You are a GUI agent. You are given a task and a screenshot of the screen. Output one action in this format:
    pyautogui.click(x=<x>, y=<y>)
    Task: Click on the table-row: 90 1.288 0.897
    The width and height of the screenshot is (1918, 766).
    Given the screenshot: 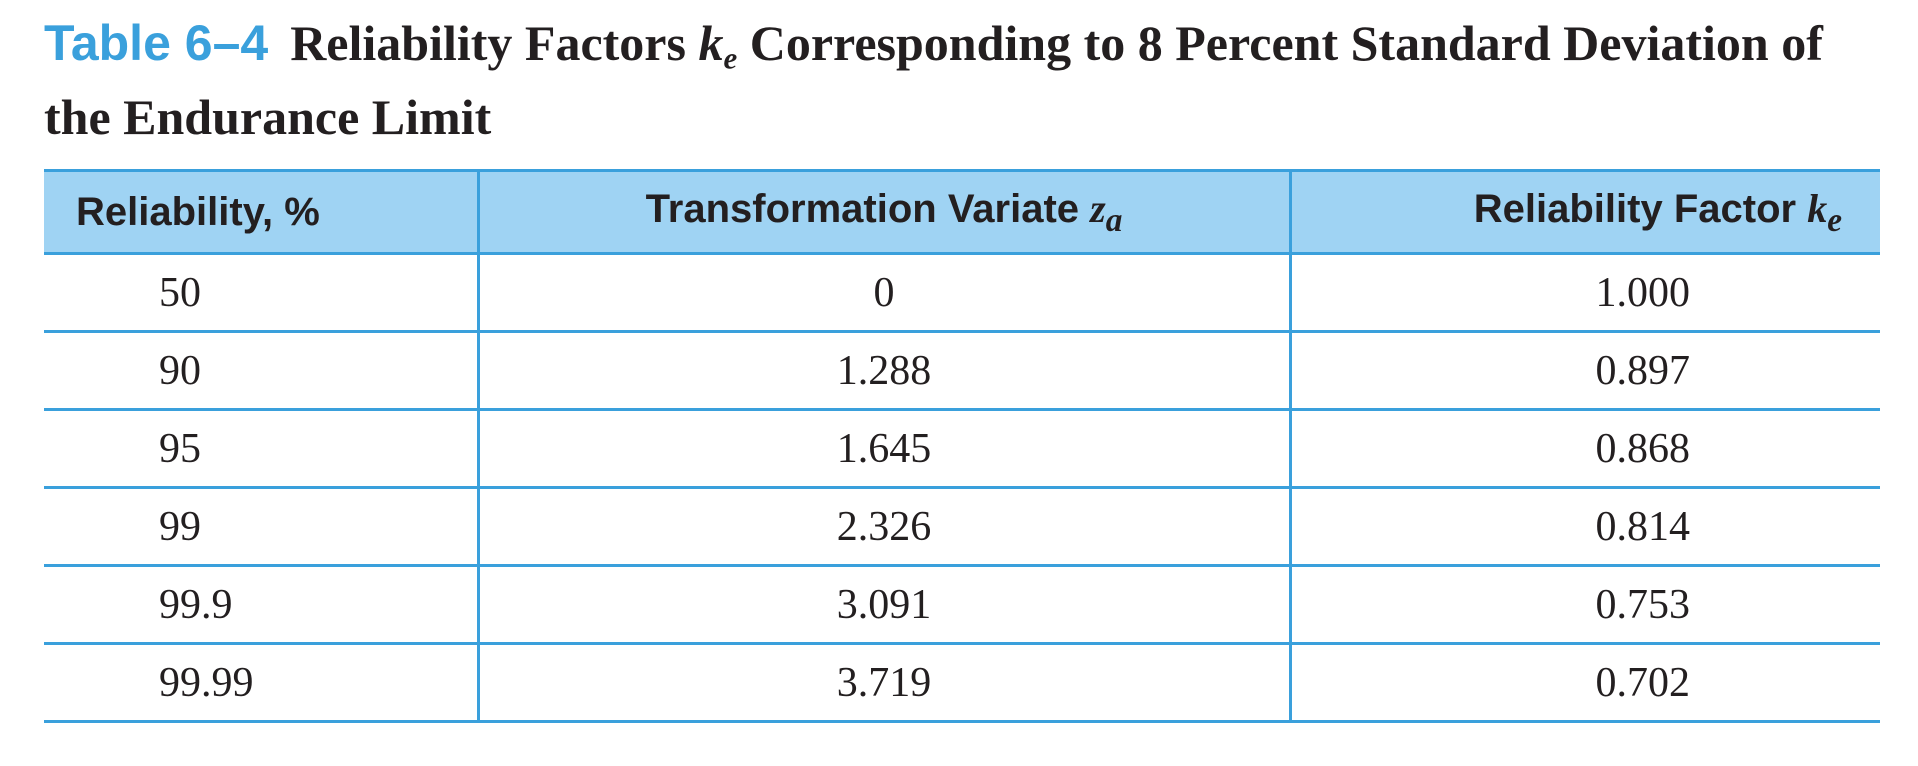 What is the action you would take?
    pyautogui.click(x=962, y=371)
    